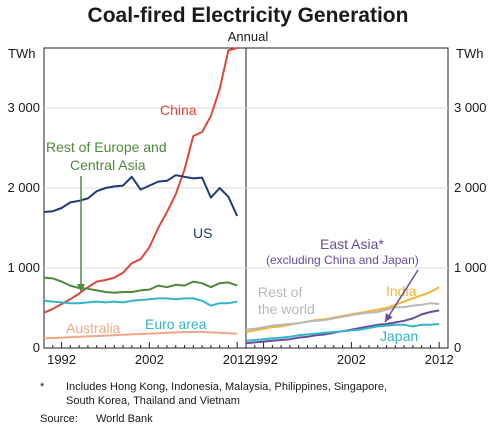 This screenshot has width=496, height=438. What do you see at coordinates (248, 15) in the screenshot?
I see `chart-title: Coal-fired Electricity Generation` at bounding box center [248, 15].